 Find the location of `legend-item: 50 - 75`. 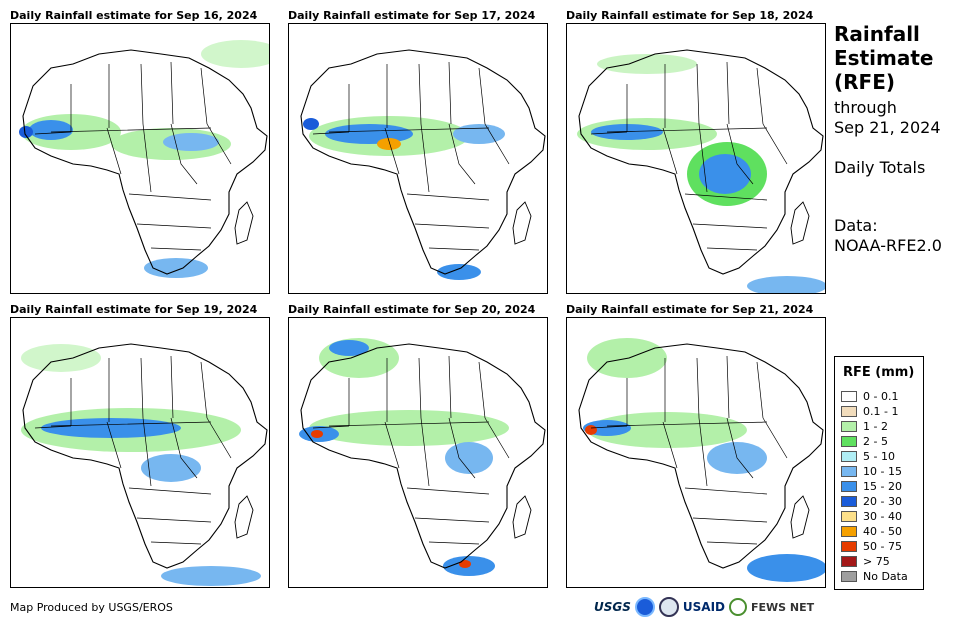

legend-item: 50 - 75 is located at coordinates (871, 546).